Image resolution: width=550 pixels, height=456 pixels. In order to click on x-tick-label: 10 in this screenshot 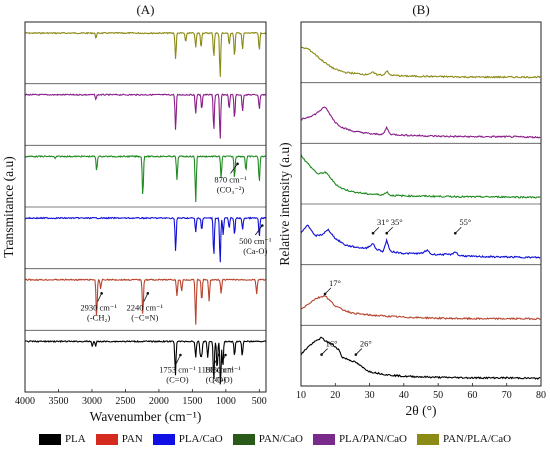, I will do `click(301, 395)`.